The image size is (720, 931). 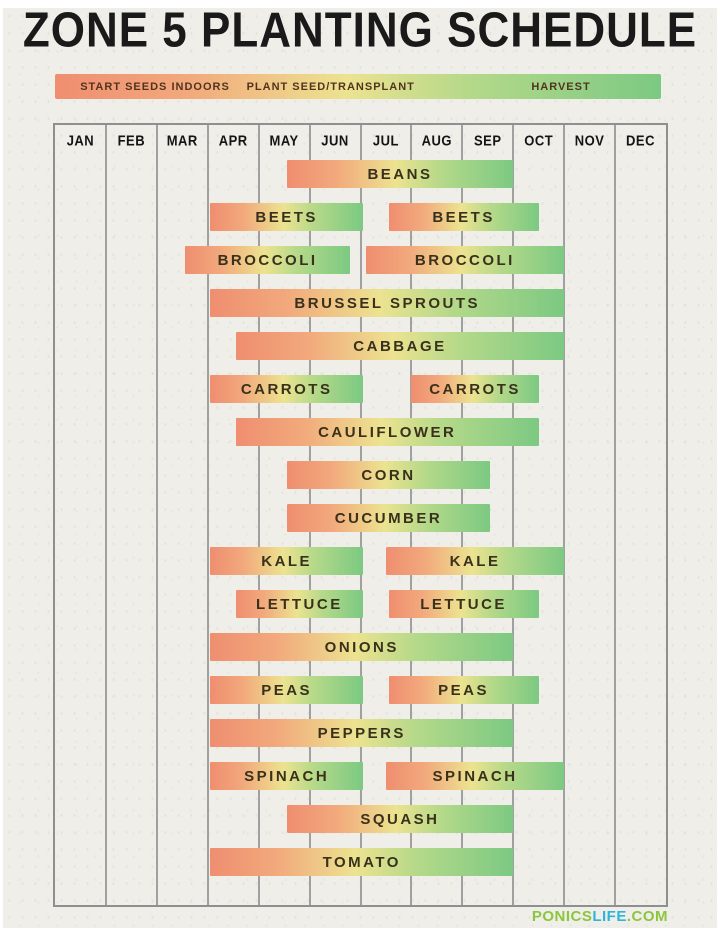 I want to click on brand-part-0: PONICS, so click(x=562, y=916).